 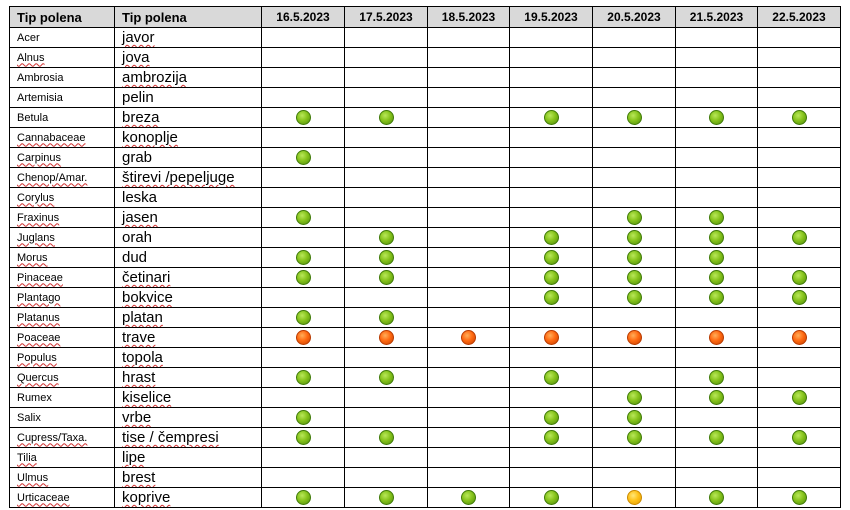 I want to click on table-row: Ulmus brest, so click(x=425, y=477).